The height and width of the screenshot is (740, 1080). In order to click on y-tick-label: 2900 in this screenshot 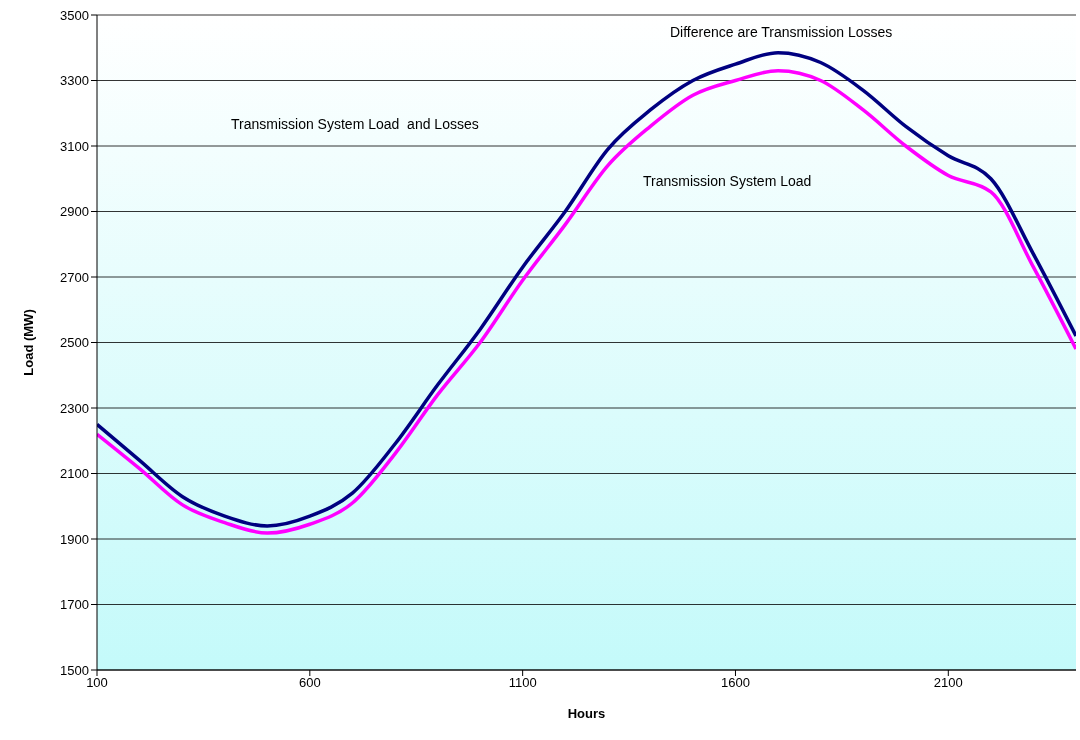, I will do `click(74, 212)`.